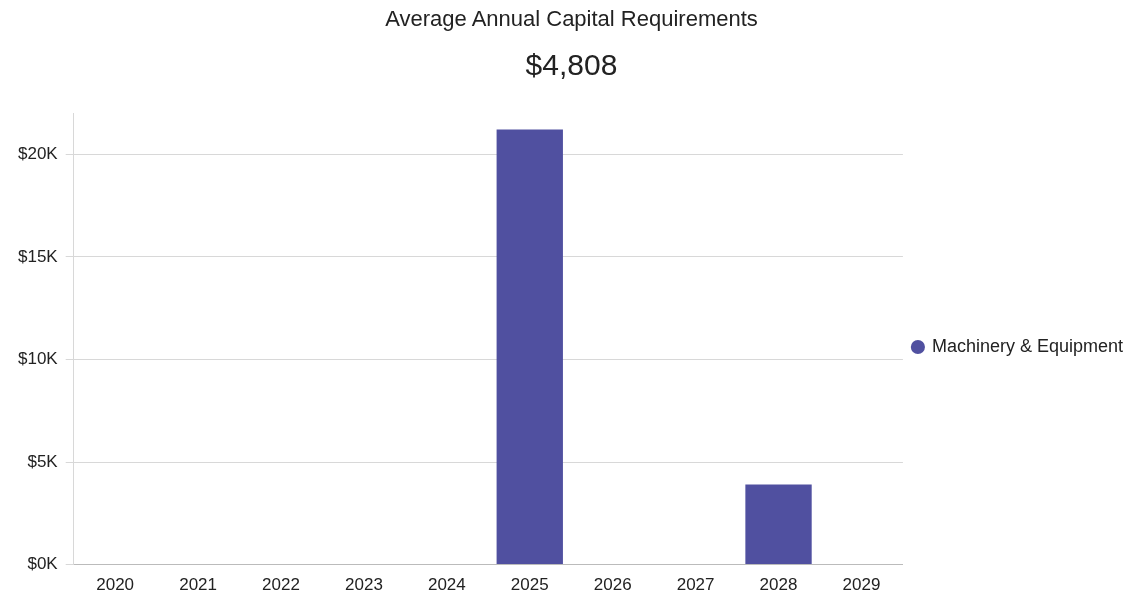 This screenshot has height=609, width=1143. Describe the element at coordinates (38, 153) in the screenshot. I see `y-tick-label: $20K` at that location.